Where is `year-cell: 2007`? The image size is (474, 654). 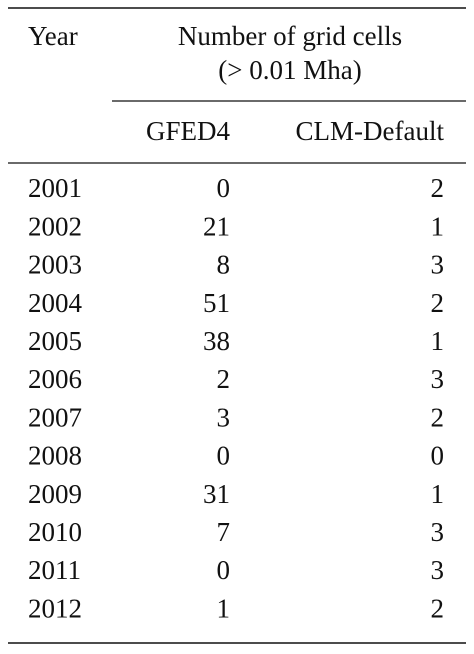
year-cell: 2007 is located at coordinates (55, 417).